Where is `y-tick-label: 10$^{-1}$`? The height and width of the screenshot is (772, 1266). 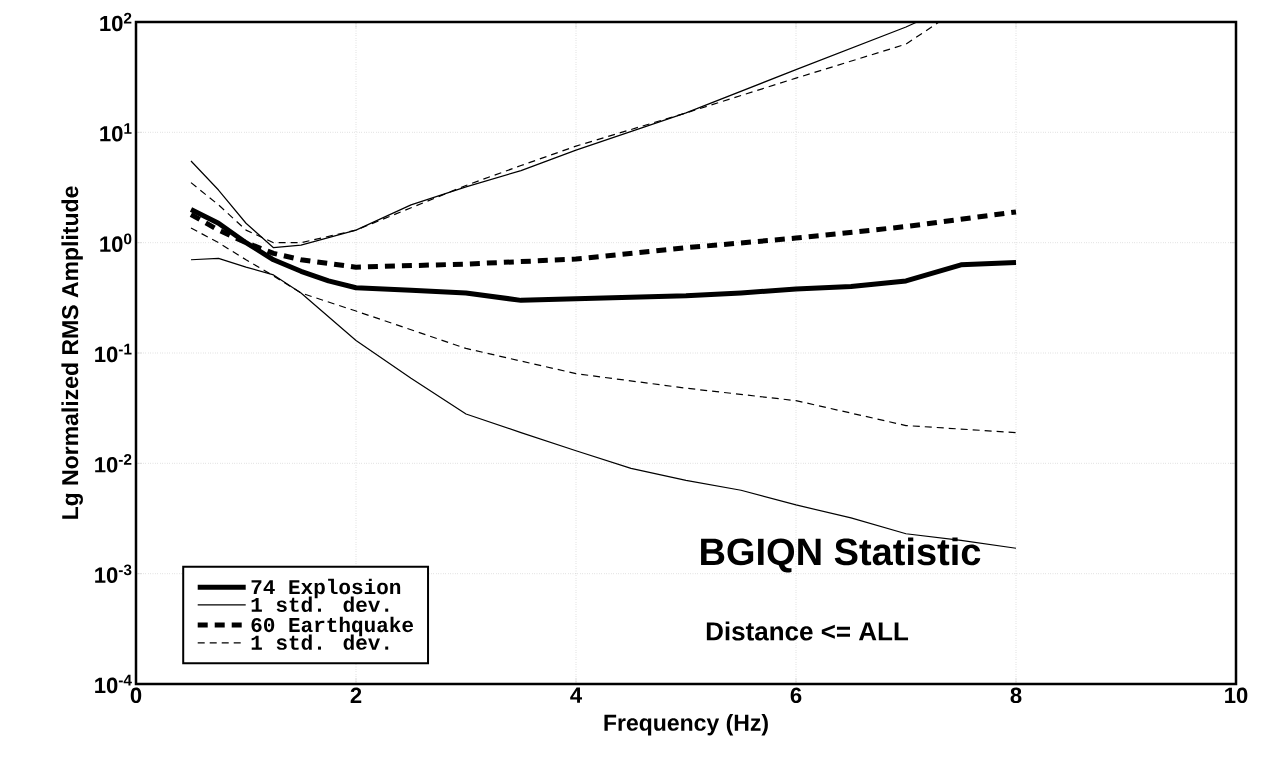
y-tick-label: 10$^{-1}$ is located at coordinates (113, 353).